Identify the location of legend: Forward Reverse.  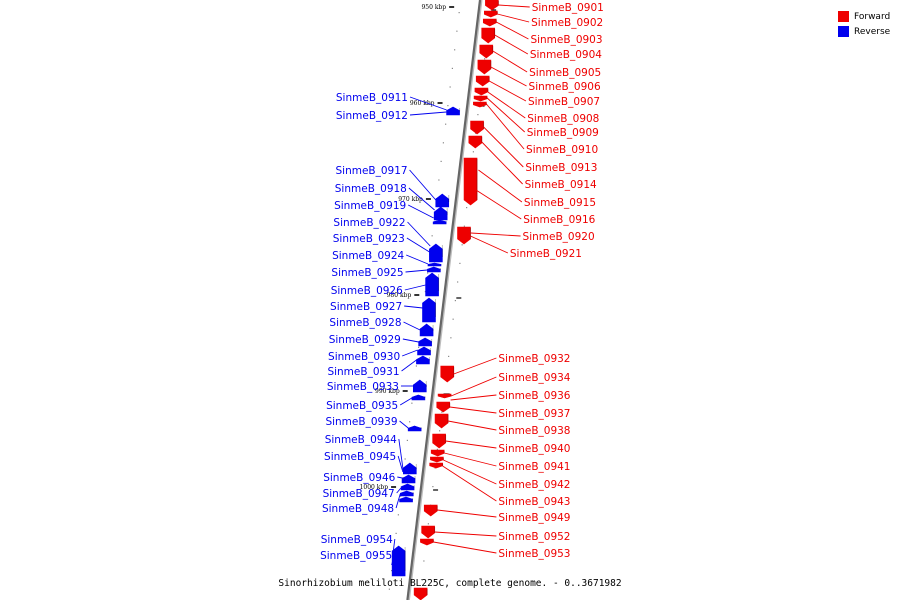
(864, 24).